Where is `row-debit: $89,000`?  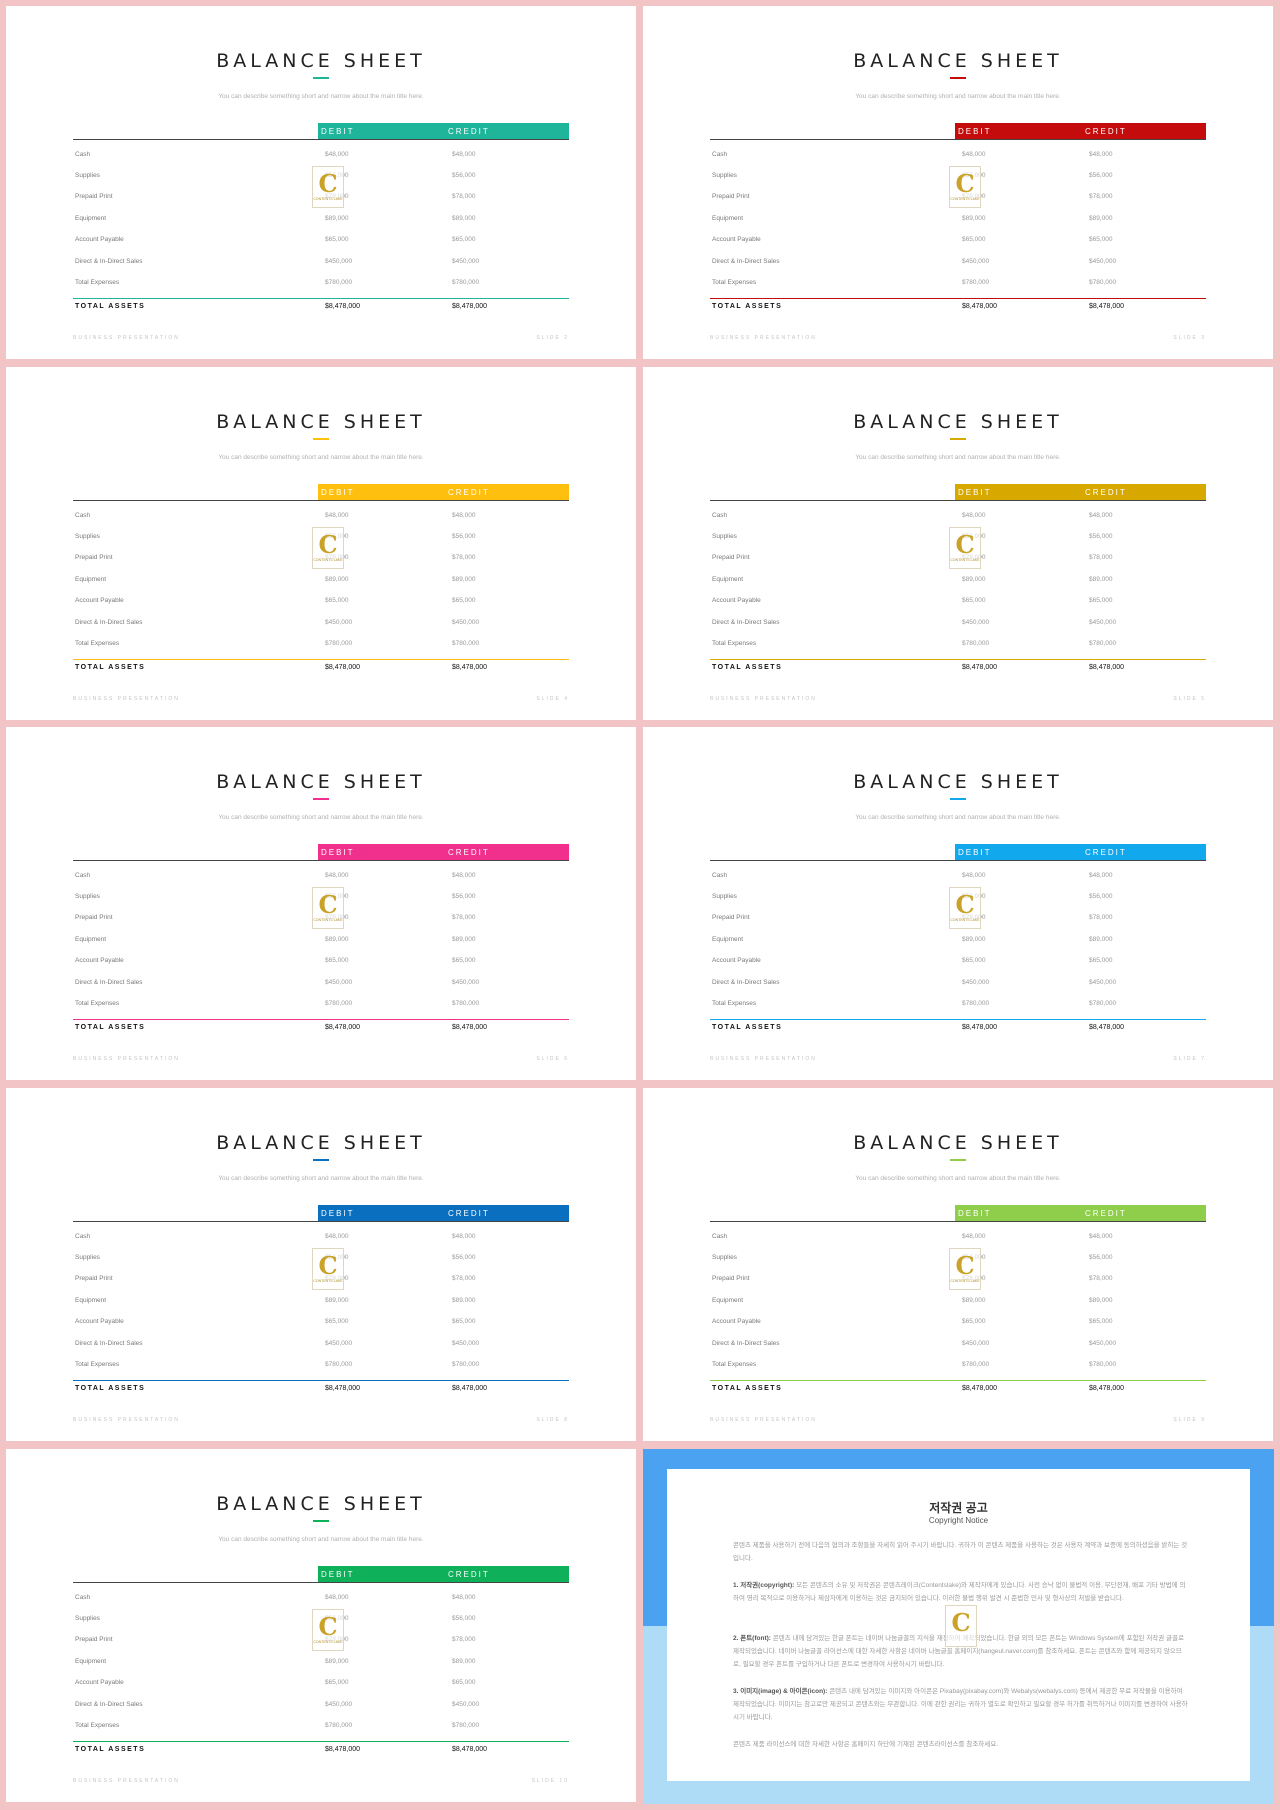 row-debit: $89,000 is located at coordinates (974, 579).